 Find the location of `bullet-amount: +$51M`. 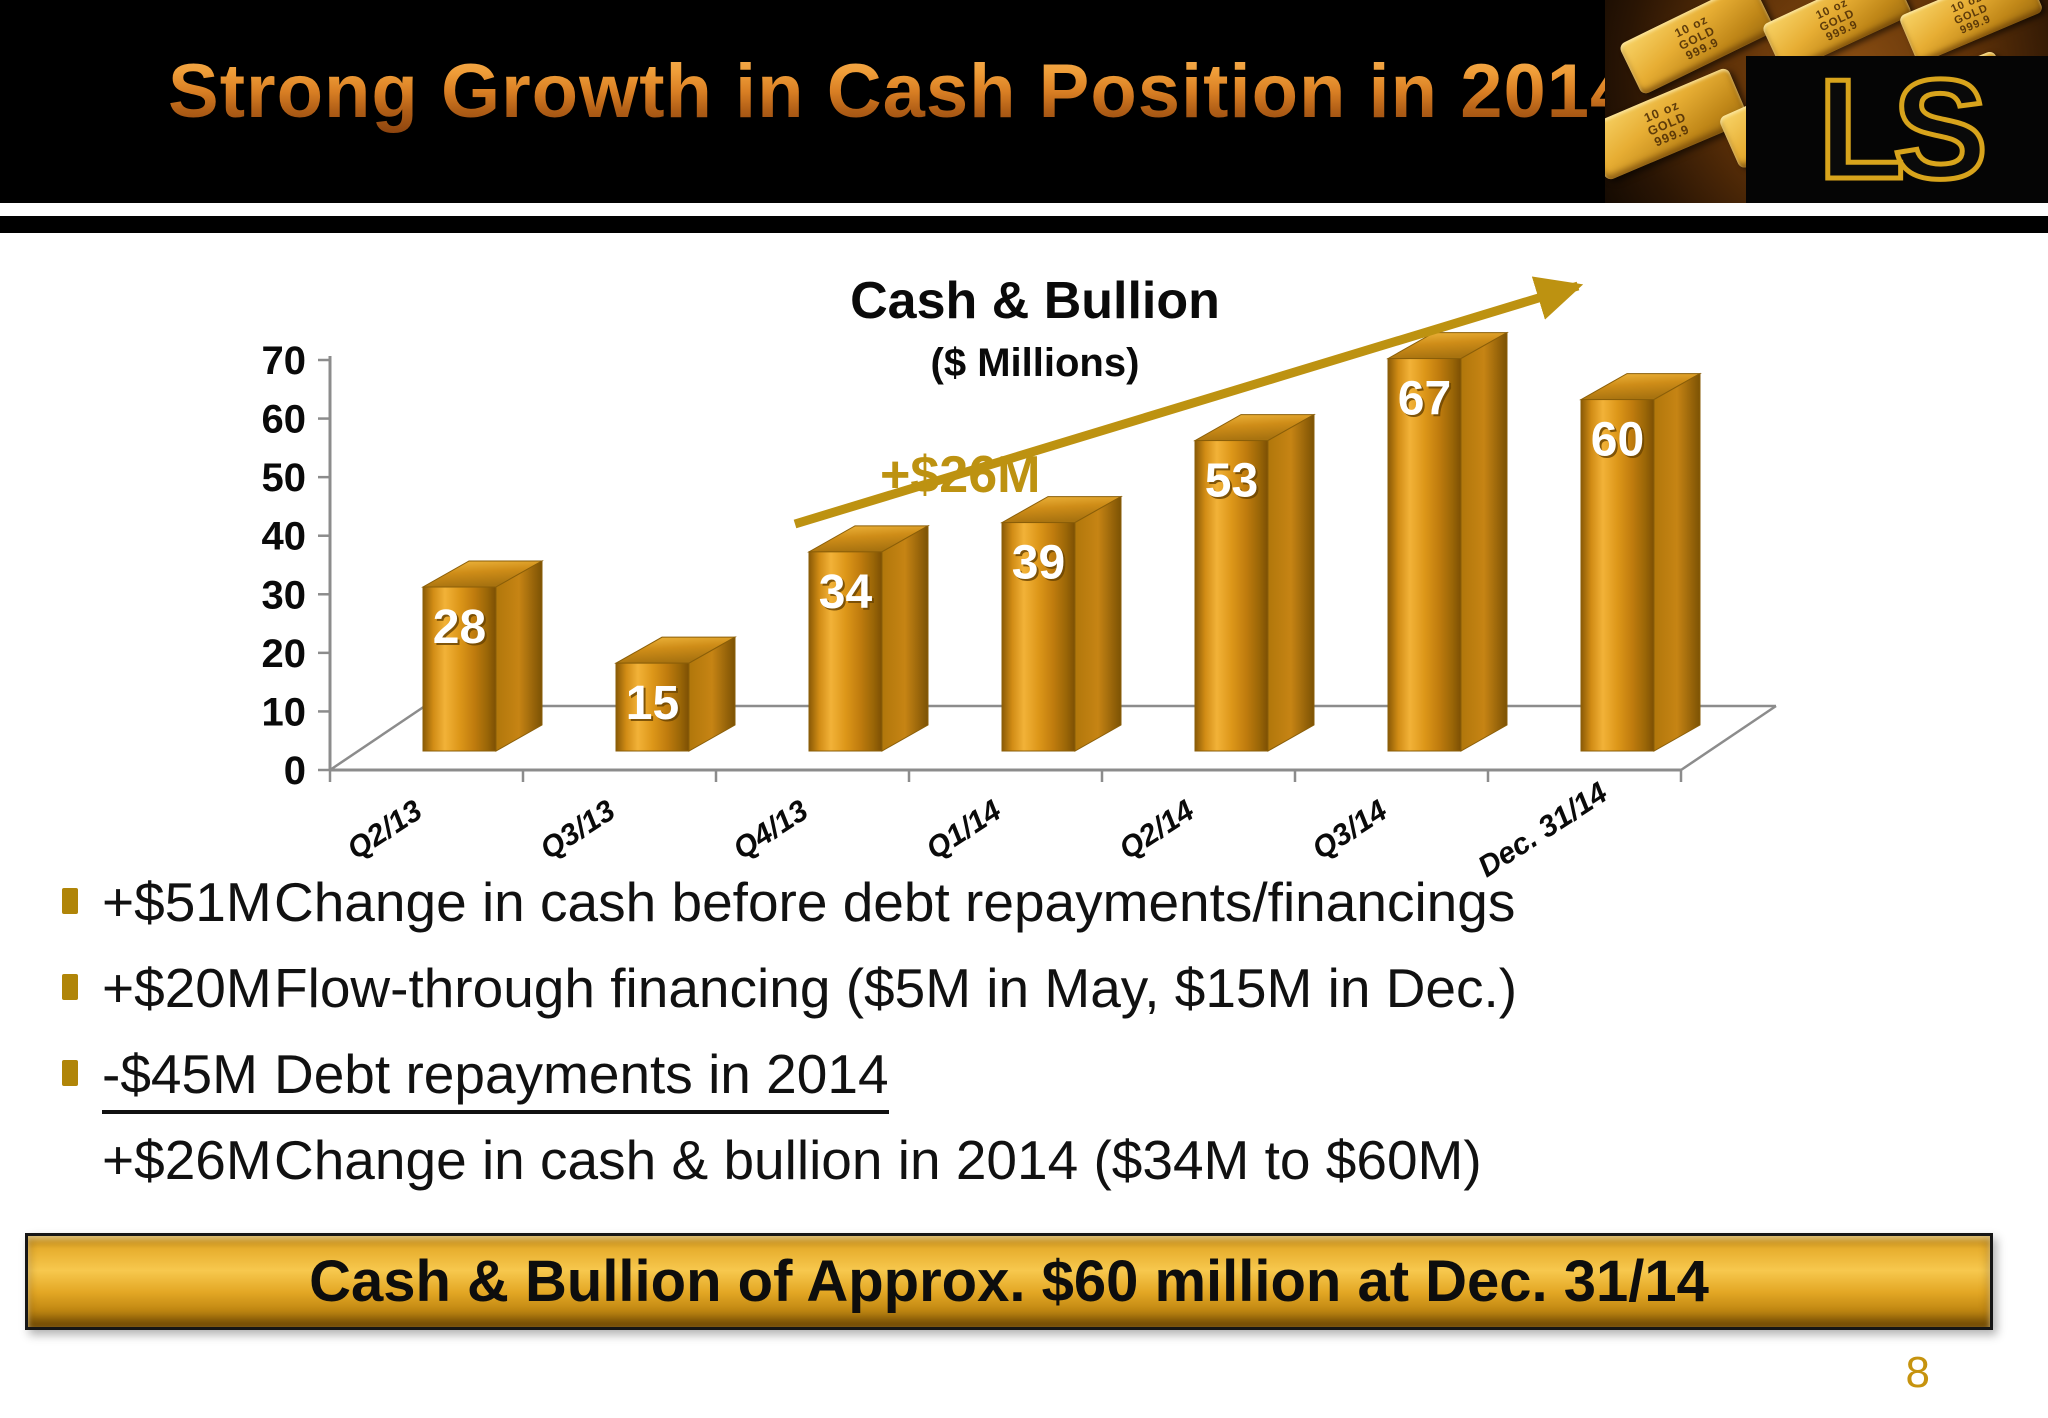

bullet-amount: +$51M is located at coordinates (187, 902).